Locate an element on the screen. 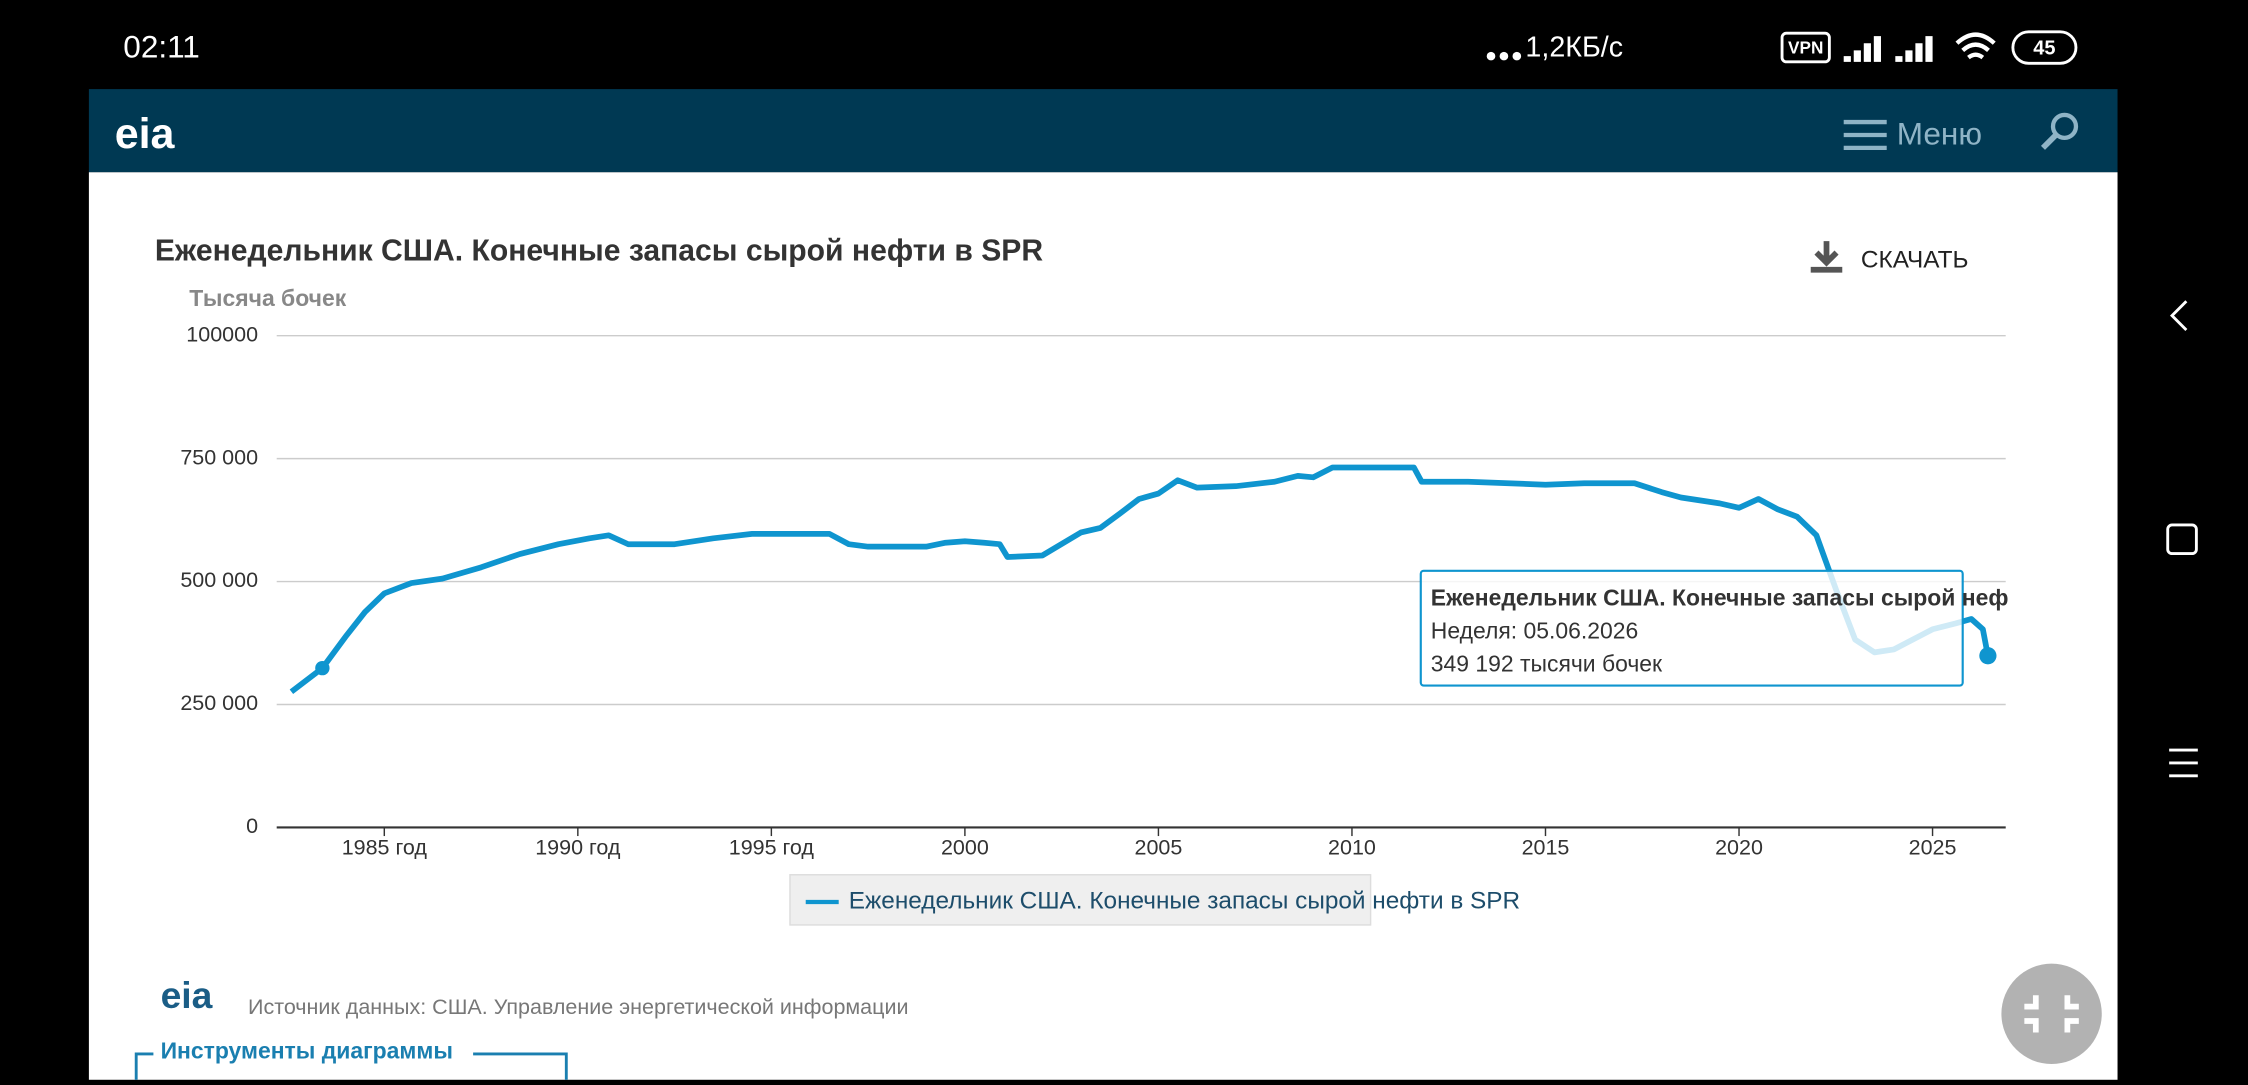  x-tick-label: 2010 is located at coordinates (1352, 848).